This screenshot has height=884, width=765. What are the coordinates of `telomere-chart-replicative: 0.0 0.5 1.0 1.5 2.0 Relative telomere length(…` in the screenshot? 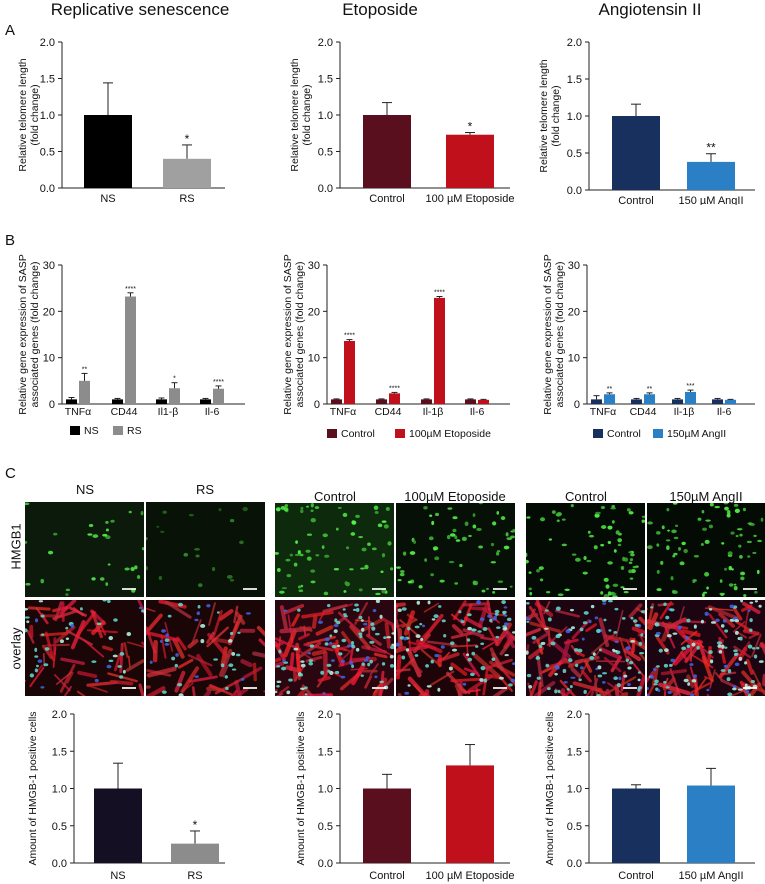 It's located at (121, 121).